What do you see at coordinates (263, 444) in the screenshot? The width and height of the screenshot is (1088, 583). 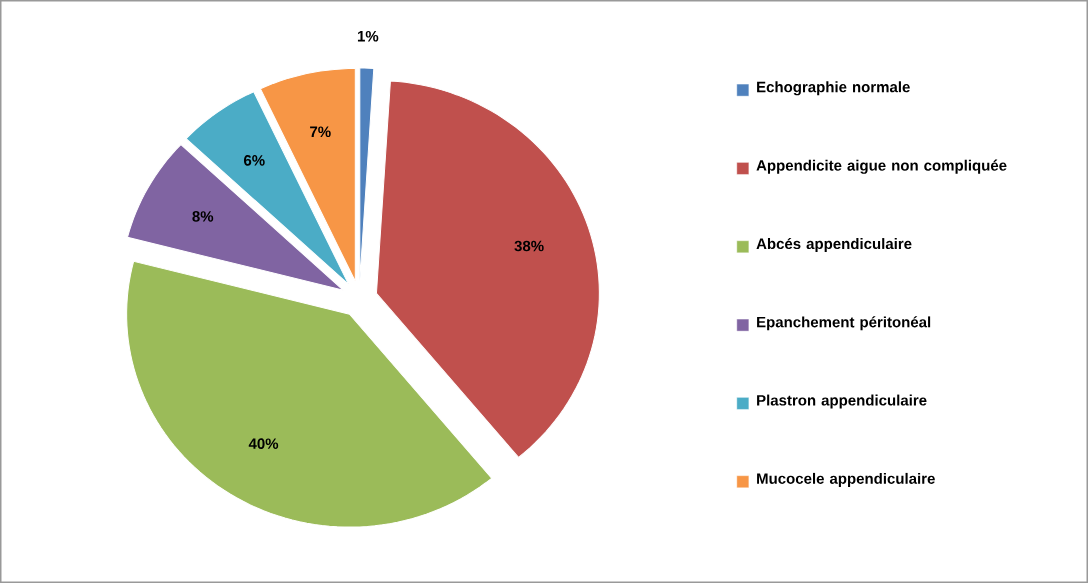 I see `data-label: 40%` at bounding box center [263, 444].